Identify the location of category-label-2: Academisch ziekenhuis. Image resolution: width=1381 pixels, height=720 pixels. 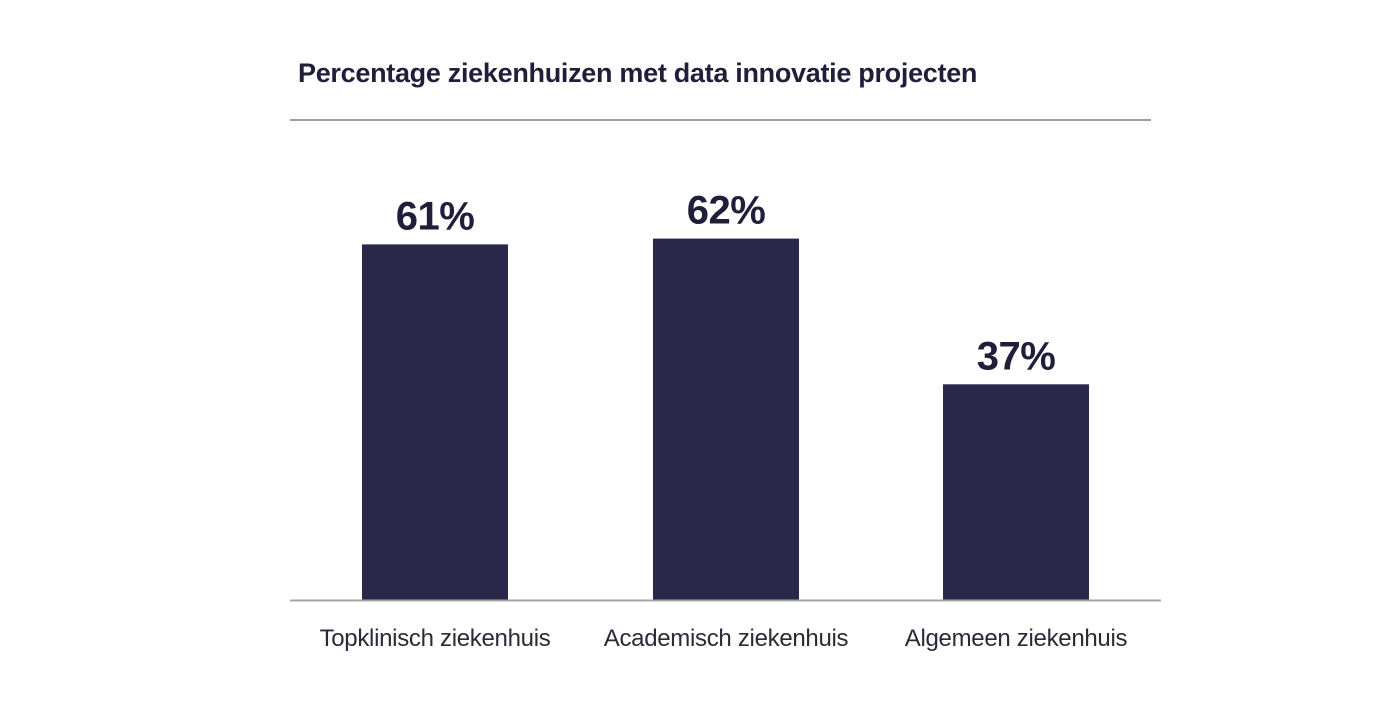
(726, 638).